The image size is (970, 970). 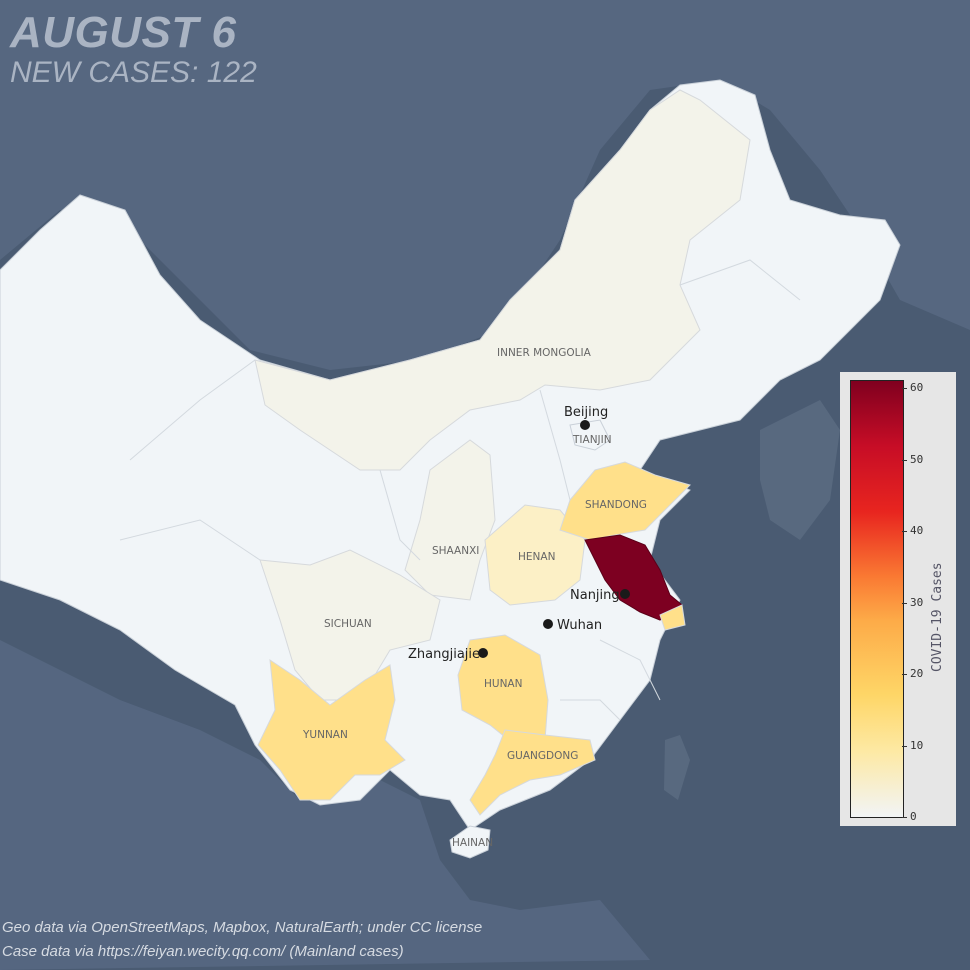 I want to click on label-tianjin: TIANJIN, so click(x=592, y=440).